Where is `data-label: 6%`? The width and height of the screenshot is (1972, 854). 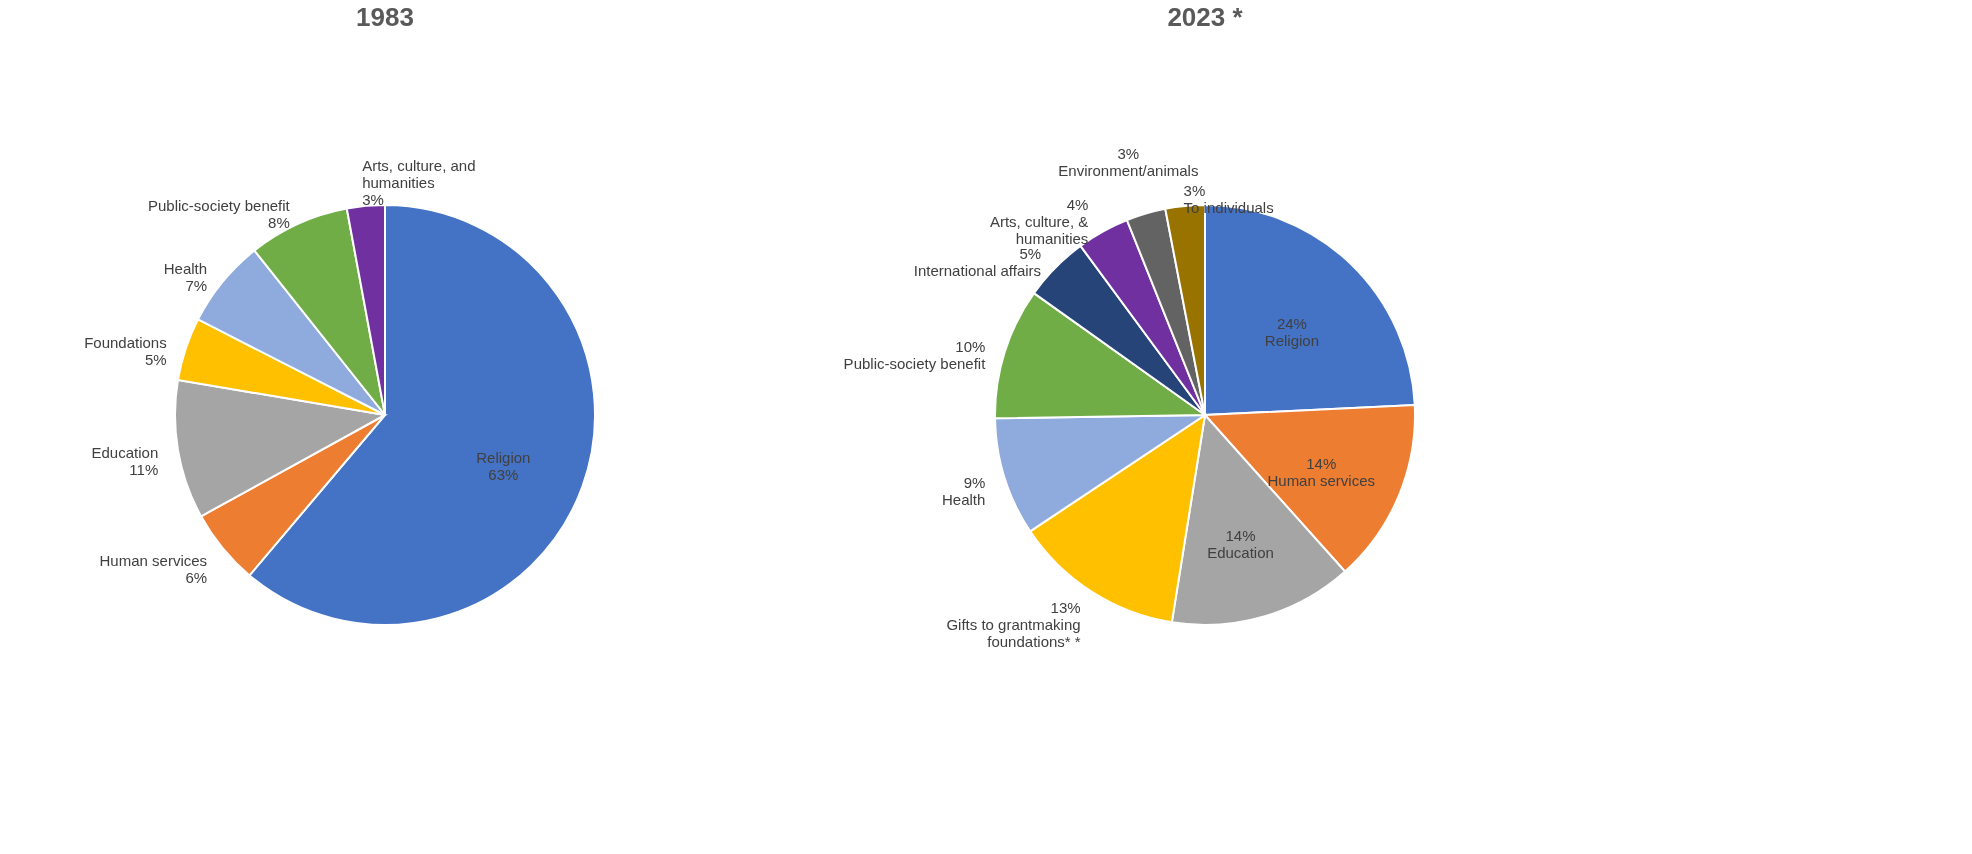
data-label: 6% is located at coordinates (196, 577).